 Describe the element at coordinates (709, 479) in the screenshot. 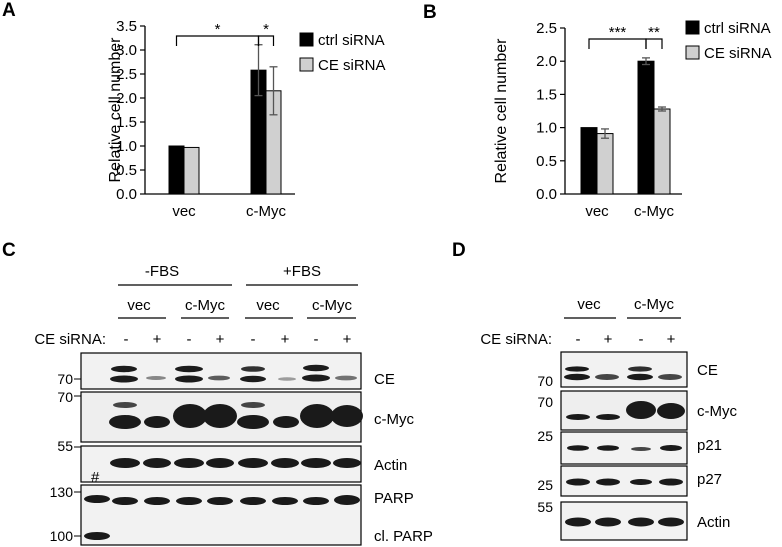

I see `row-label-p27: p27` at that location.